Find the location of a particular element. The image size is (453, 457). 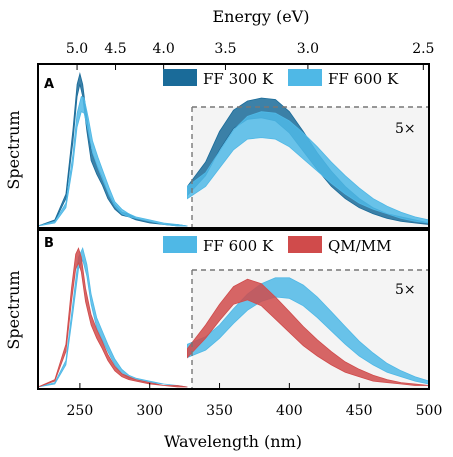

panel-b-y-axis-title: Spectrum is located at coordinates (13, 309).